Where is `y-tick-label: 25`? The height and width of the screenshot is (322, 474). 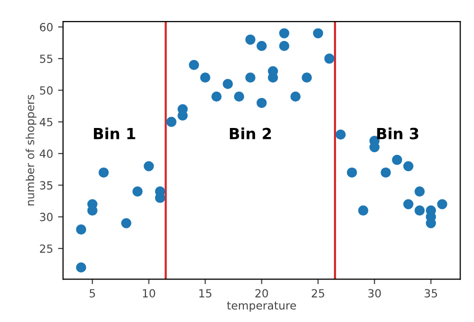 y-tick-label: 25 is located at coordinates (46, 248).